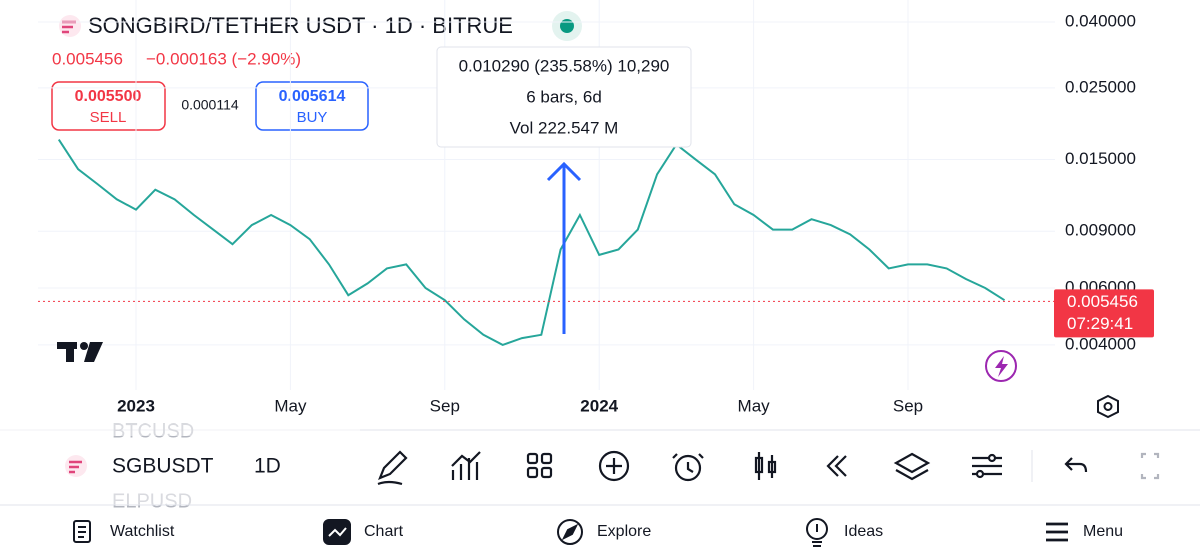  Describe the element at coordinates (1100, 343) in the screenshot. I see `y-tick-label: 0.004000` at that location.